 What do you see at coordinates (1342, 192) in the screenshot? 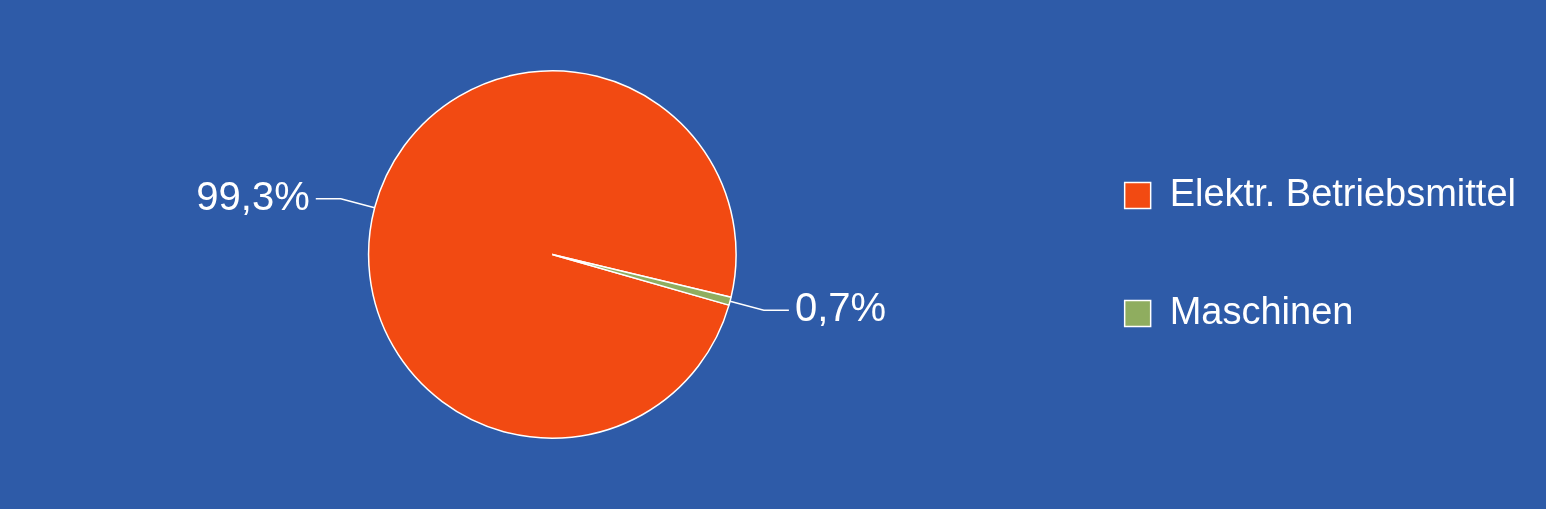
I see `legend-label: Elektr. Betriebsmittel` at bounding box center [1342, 192].